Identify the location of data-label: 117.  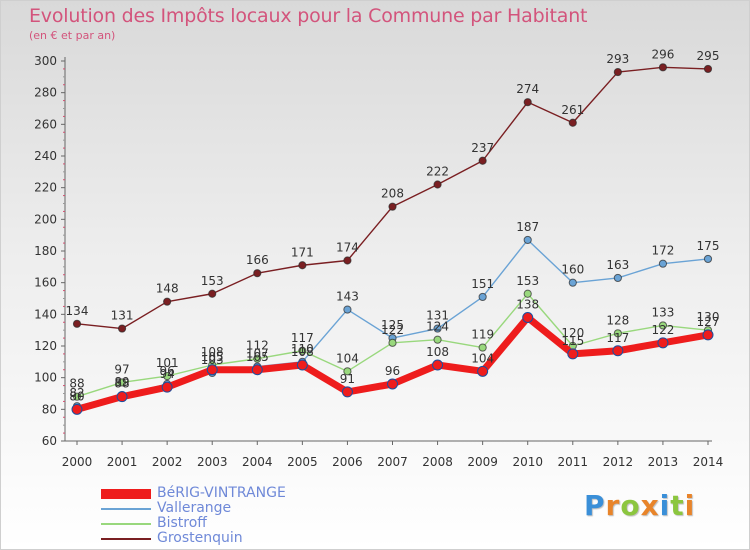
(302, 338).